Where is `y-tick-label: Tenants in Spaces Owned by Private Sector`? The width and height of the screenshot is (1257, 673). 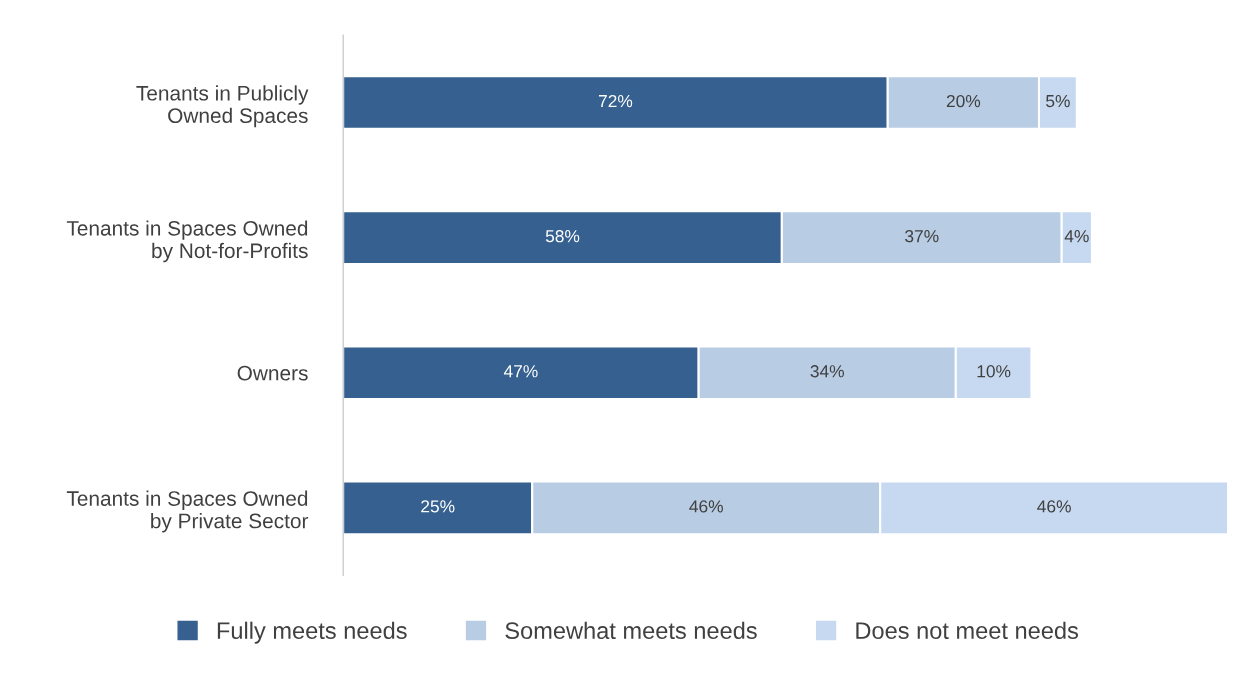
y-tick-label: Tenants in Spaces Owned by Private Sector is located at coordinates (187, 511).